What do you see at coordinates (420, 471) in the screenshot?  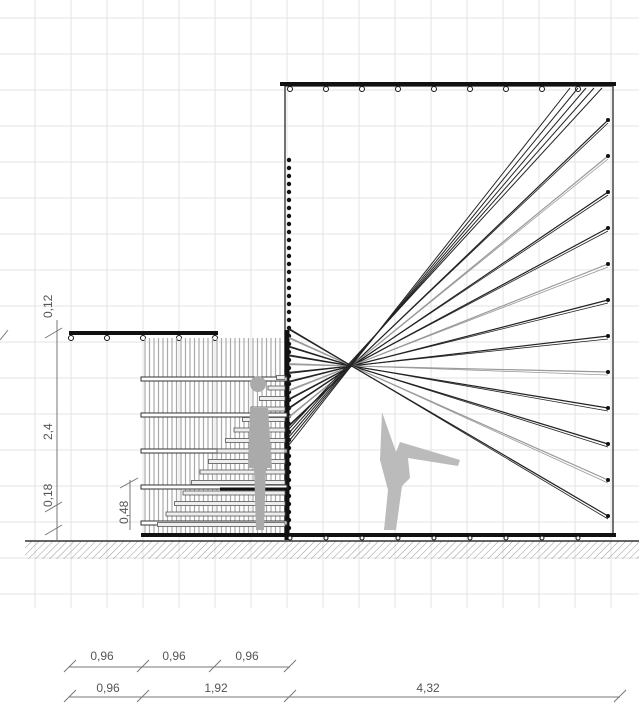 I see `cartwheel-figure` at bounding box center [420, 471].